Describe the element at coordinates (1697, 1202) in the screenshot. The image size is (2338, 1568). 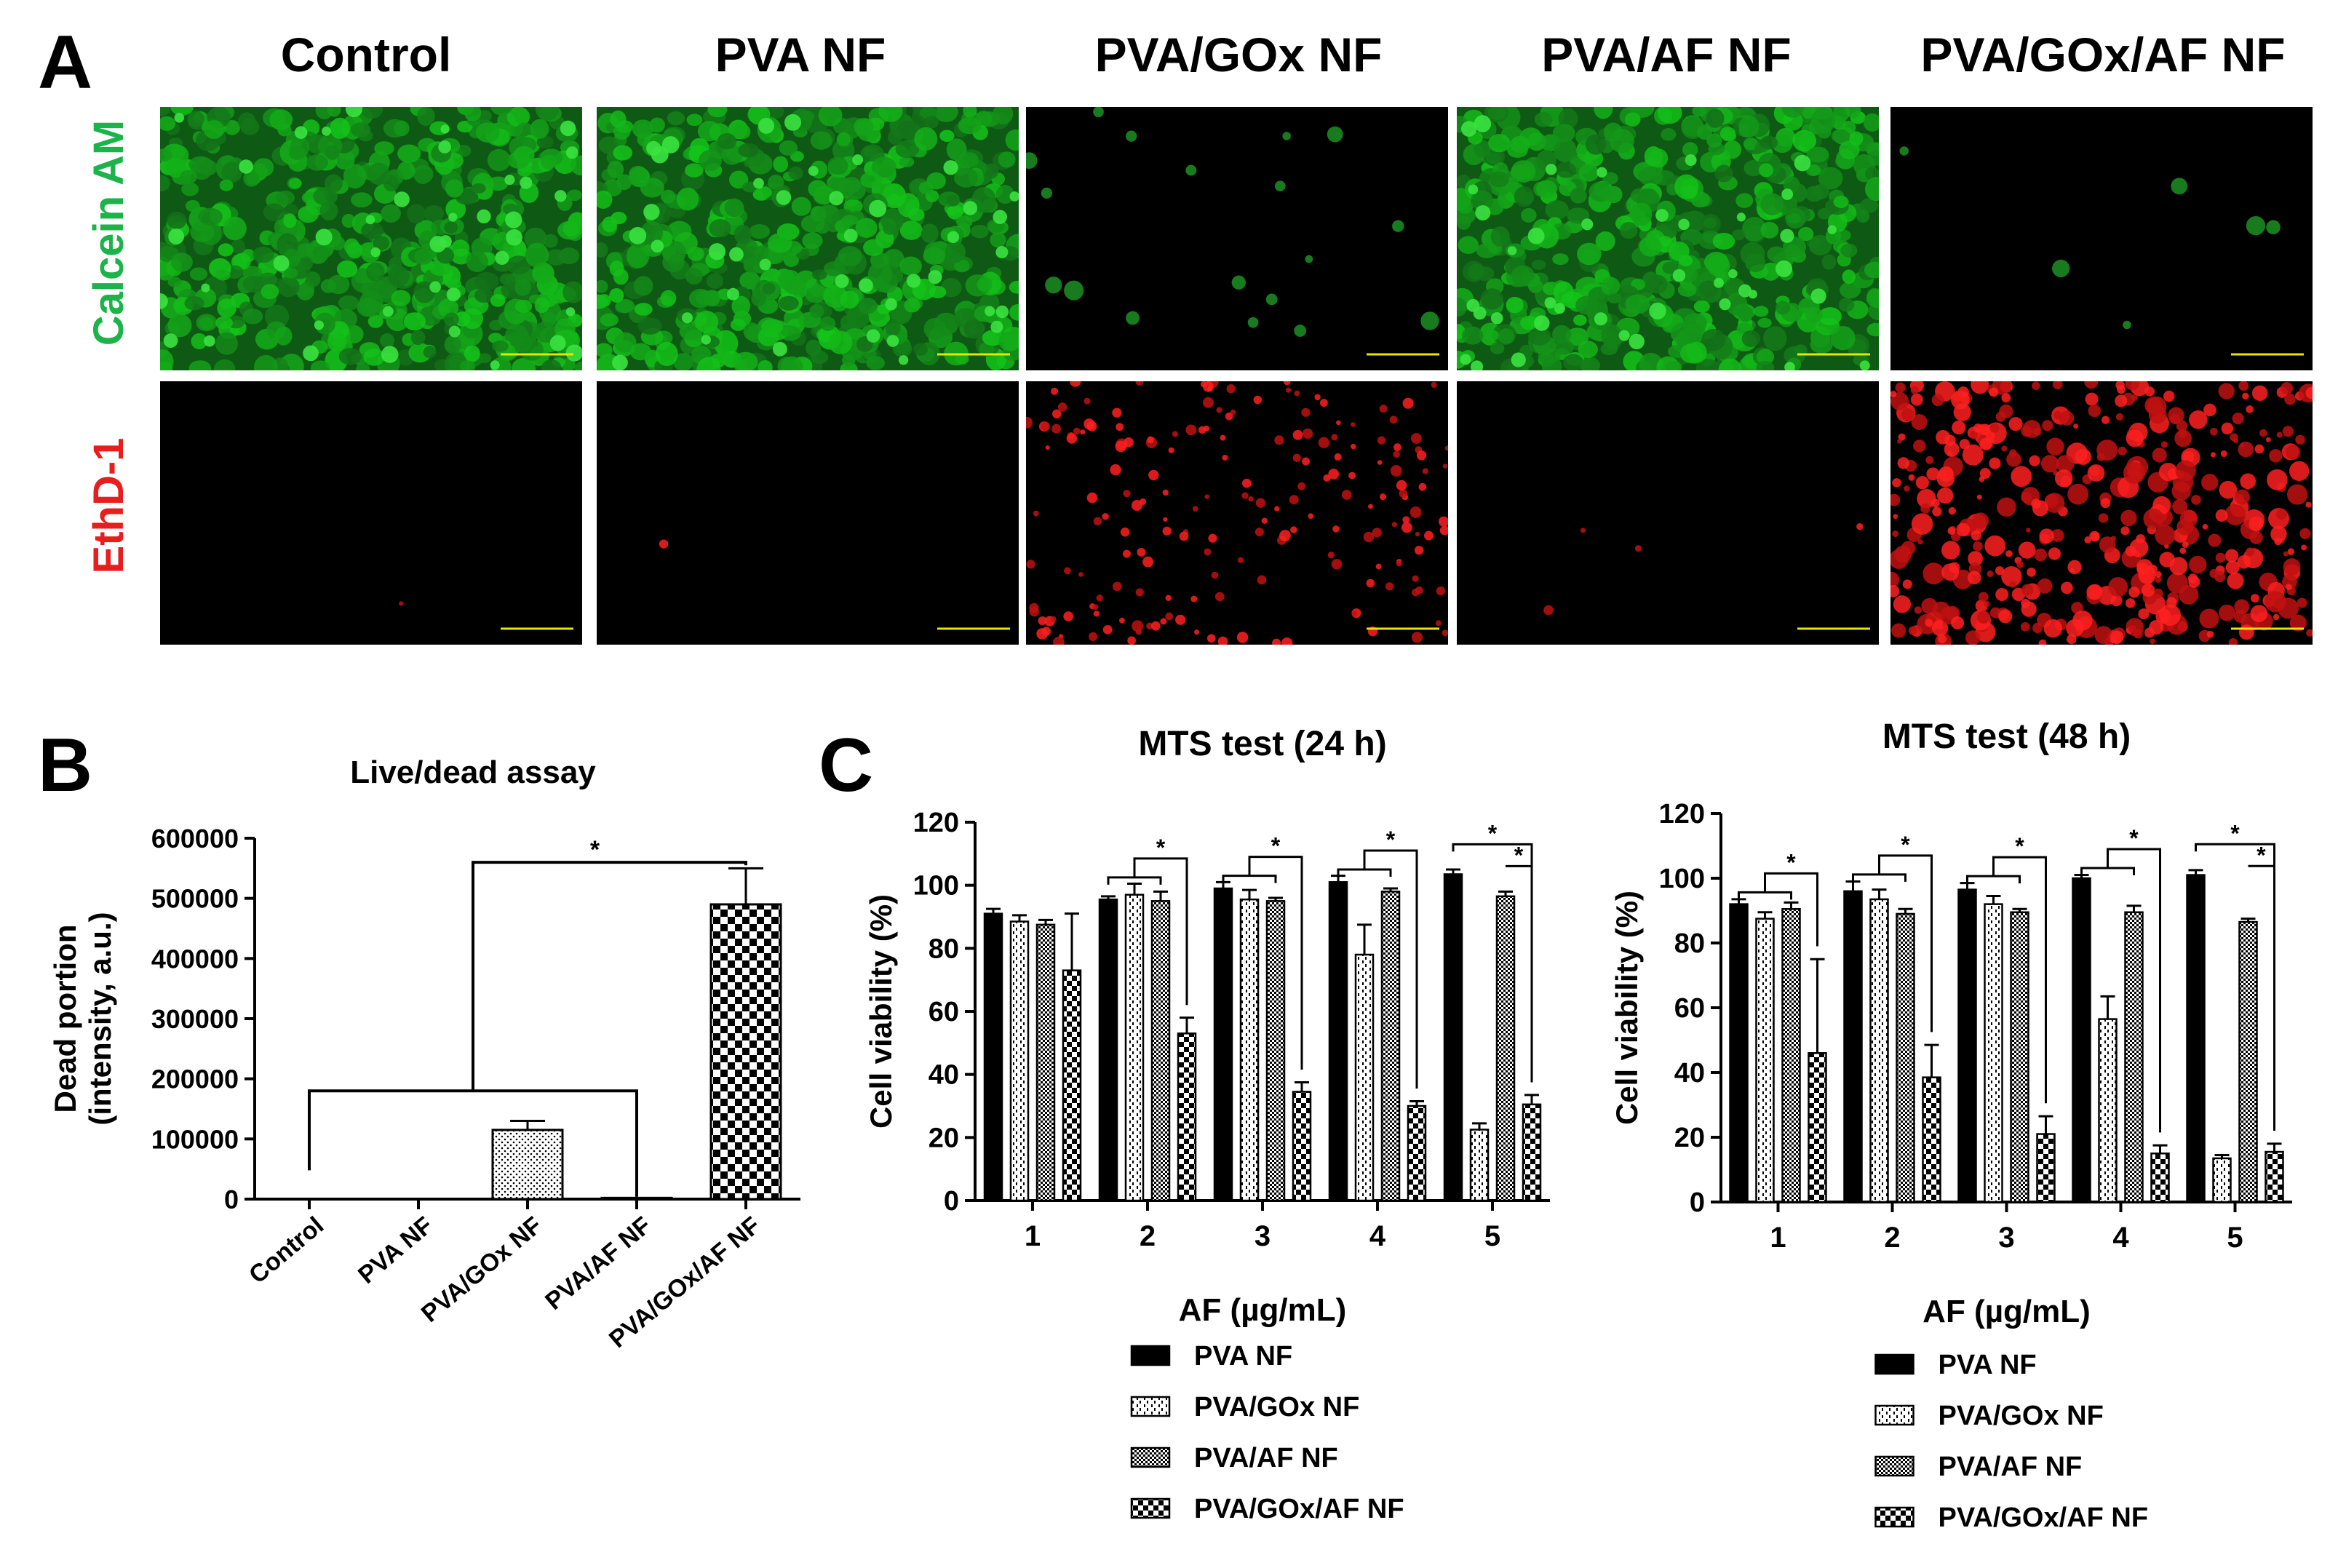
I see `y-tick-label: 0` at that location.